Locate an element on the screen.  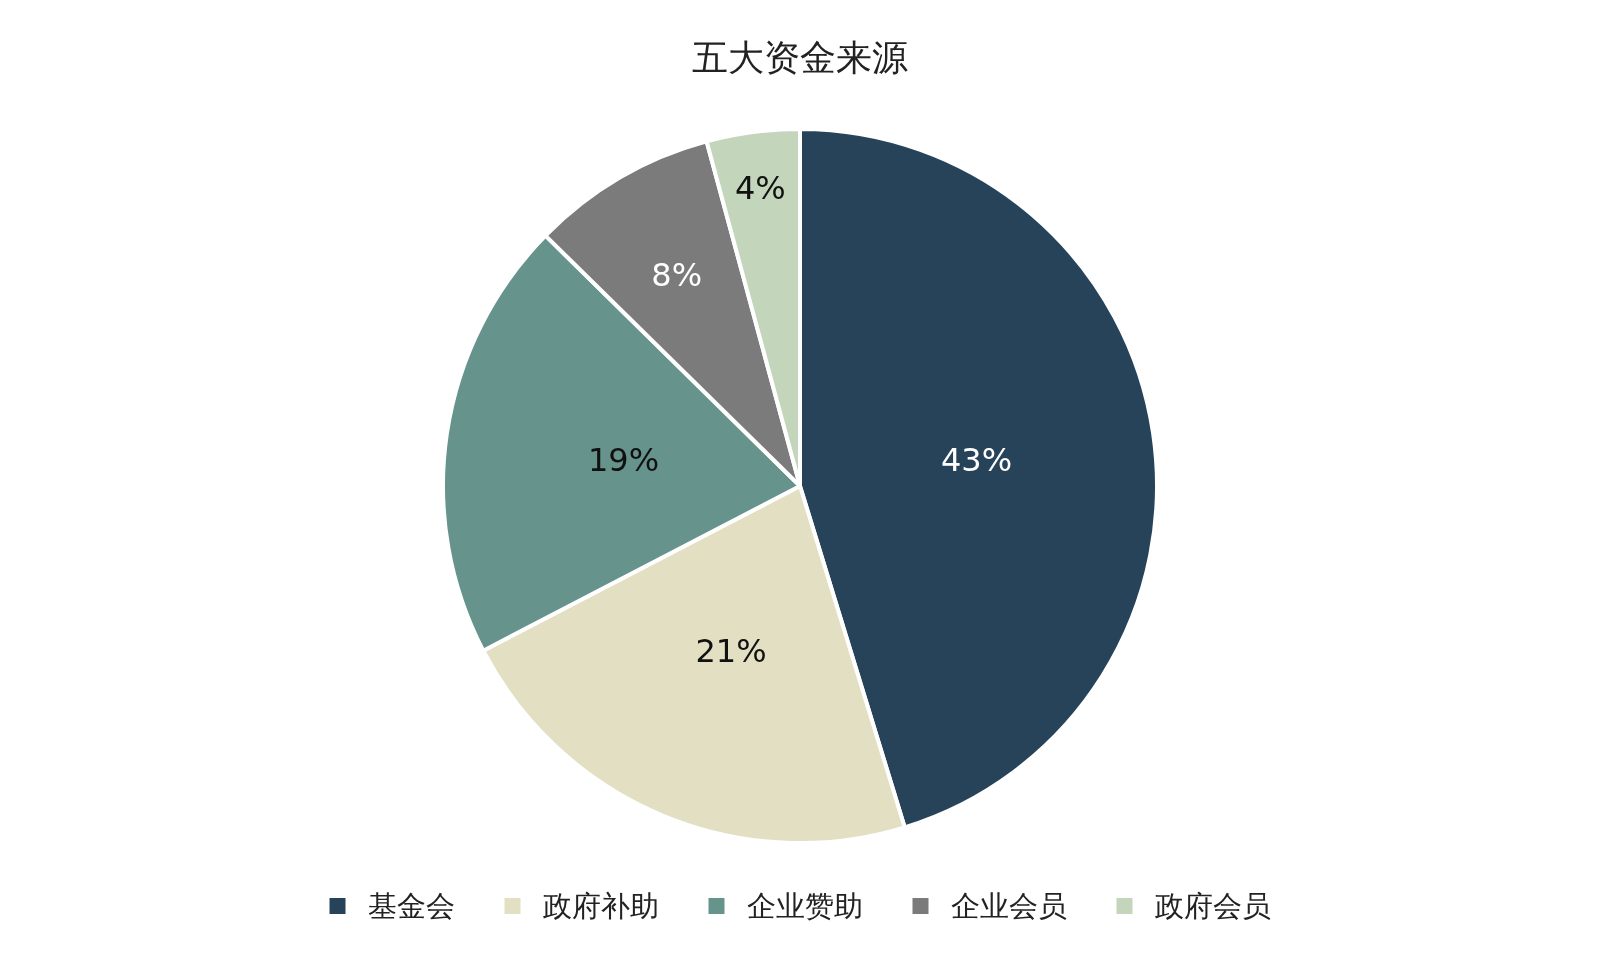
legend-label: 企业会员 is located at coordinates (1008, 906).